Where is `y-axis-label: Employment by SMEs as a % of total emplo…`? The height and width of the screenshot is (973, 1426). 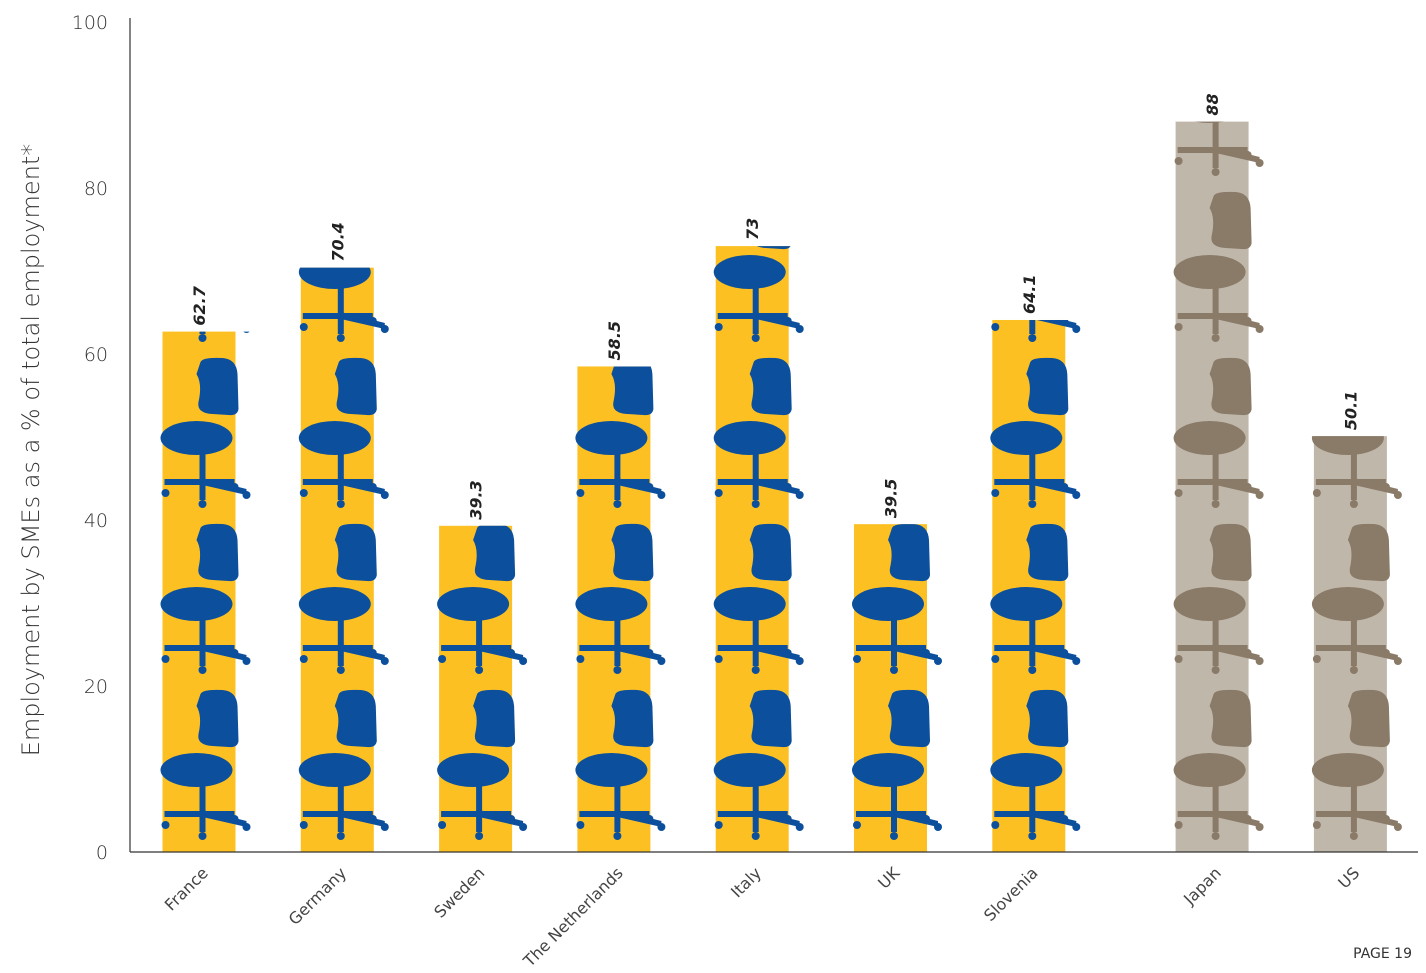 y-axis-label: Employment by SMEs as a % of total emplo… is located at coordinates (31, 450).